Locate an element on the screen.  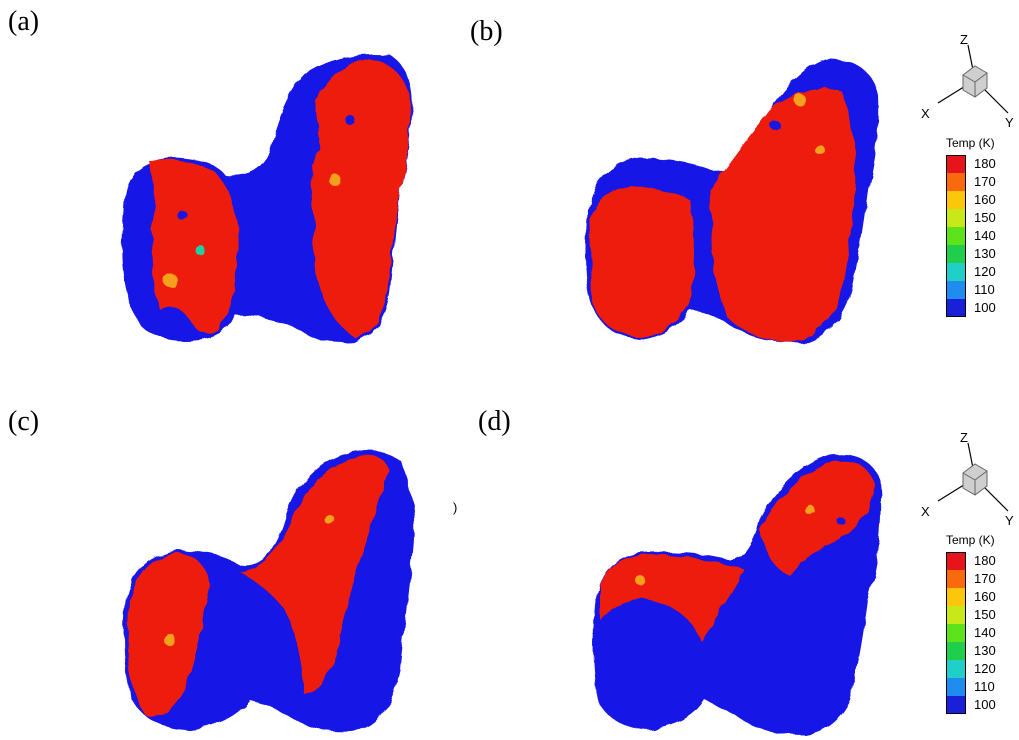
legend-tick-bottom: 180 is located at coordinates (985, 560).